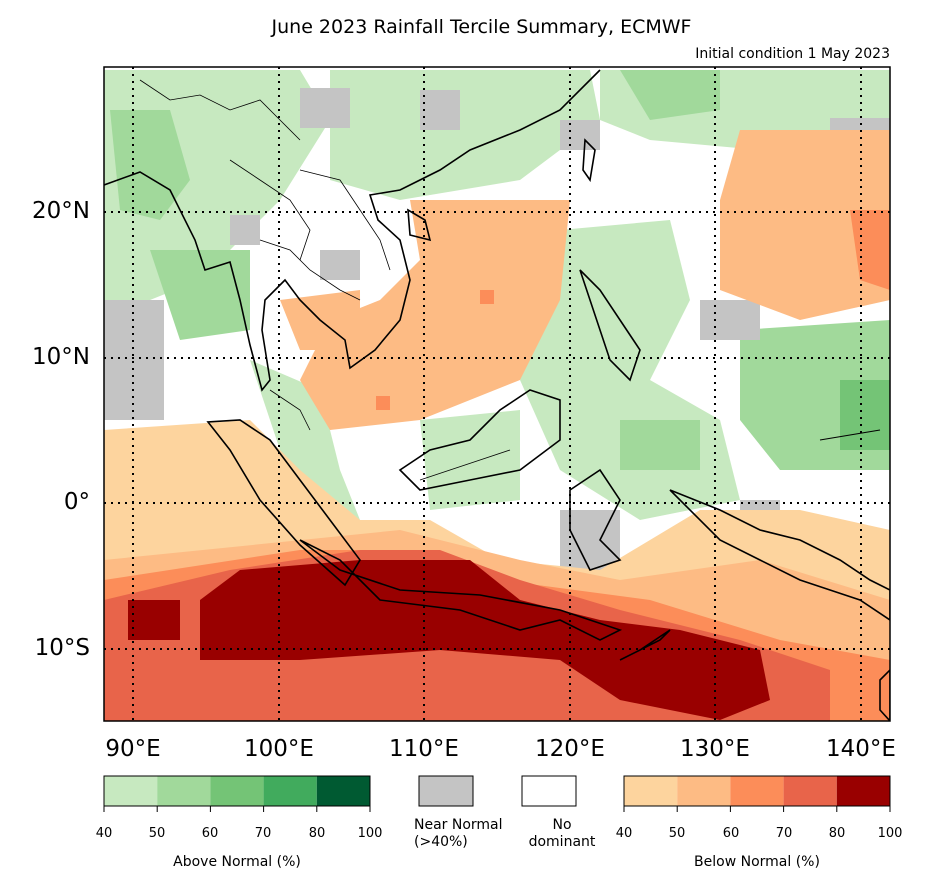 This screenshot has width=926, height=893. I want to click on below-tick-70: 70, so click(784, 833).